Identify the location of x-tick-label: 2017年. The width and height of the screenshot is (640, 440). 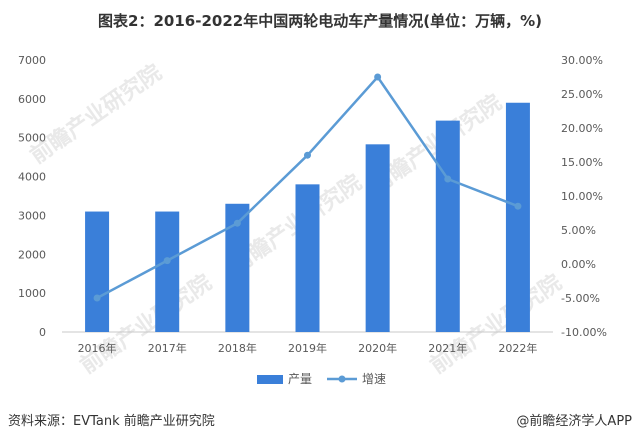
(167, 348).